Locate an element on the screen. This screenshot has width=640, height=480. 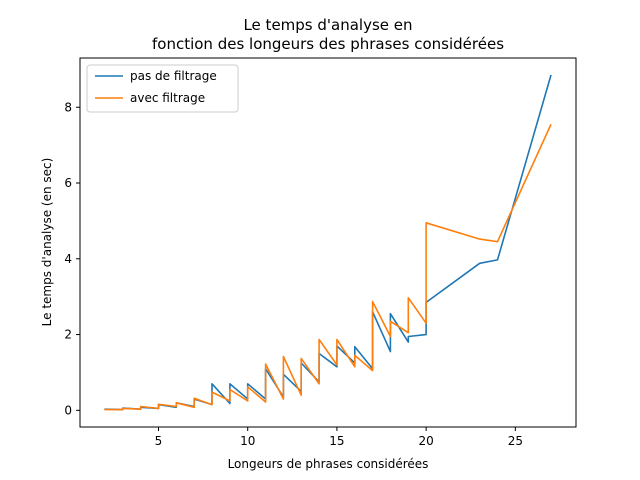
x-tick-label: 20 is located at coordinates (425, 441).